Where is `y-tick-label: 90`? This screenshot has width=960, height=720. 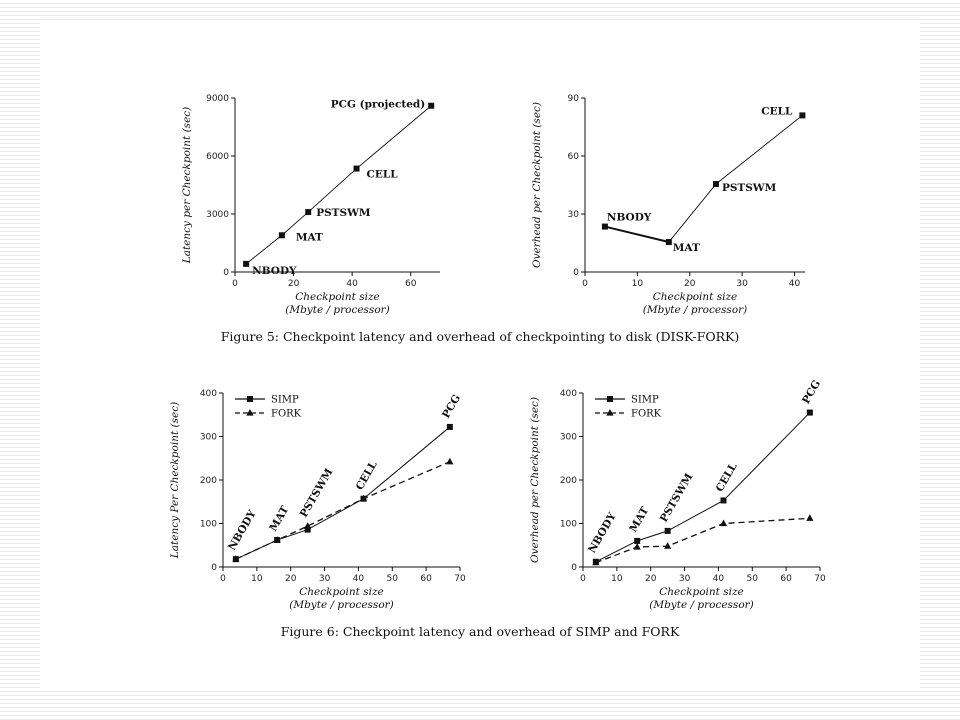 y-tick-label: 90 is located at coordinates (574, 99).